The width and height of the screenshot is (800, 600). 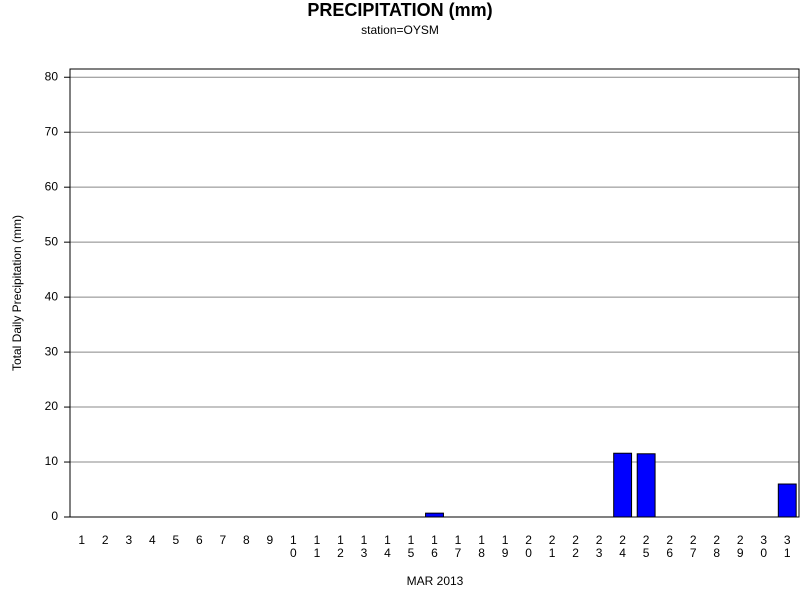 I want to click on x-tick-label: 5, so click(x=175, y=540).